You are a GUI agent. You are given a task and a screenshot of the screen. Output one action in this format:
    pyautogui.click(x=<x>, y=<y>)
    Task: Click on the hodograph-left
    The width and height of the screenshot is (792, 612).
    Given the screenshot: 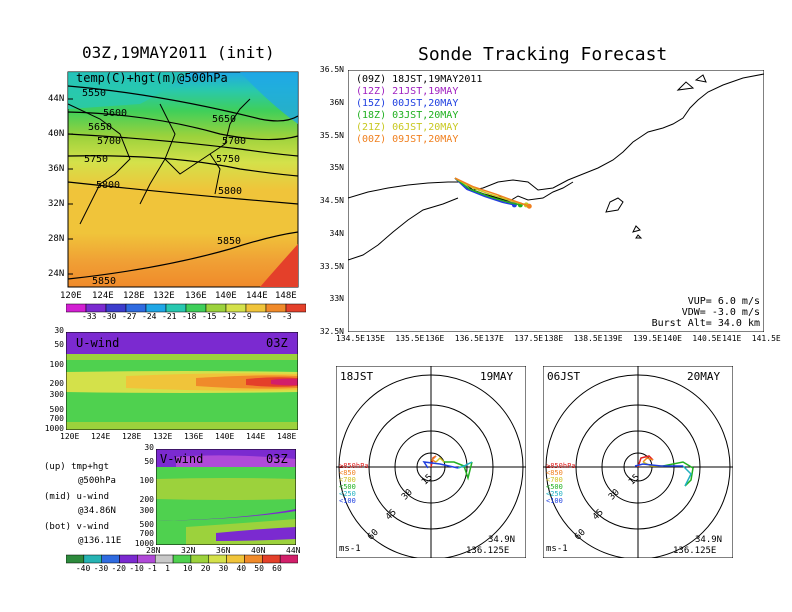 What is the action you would take?
    pyautogui.click(x=431, y=462)
    